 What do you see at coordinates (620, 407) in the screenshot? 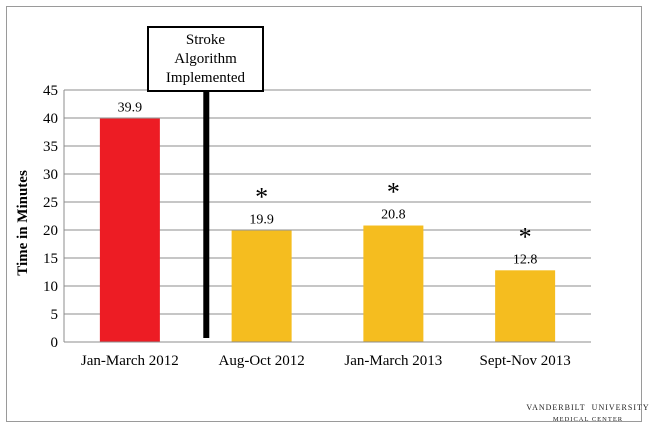
I see `logo-name-right: UNIVERSITY` at bounding box center [620, 407].